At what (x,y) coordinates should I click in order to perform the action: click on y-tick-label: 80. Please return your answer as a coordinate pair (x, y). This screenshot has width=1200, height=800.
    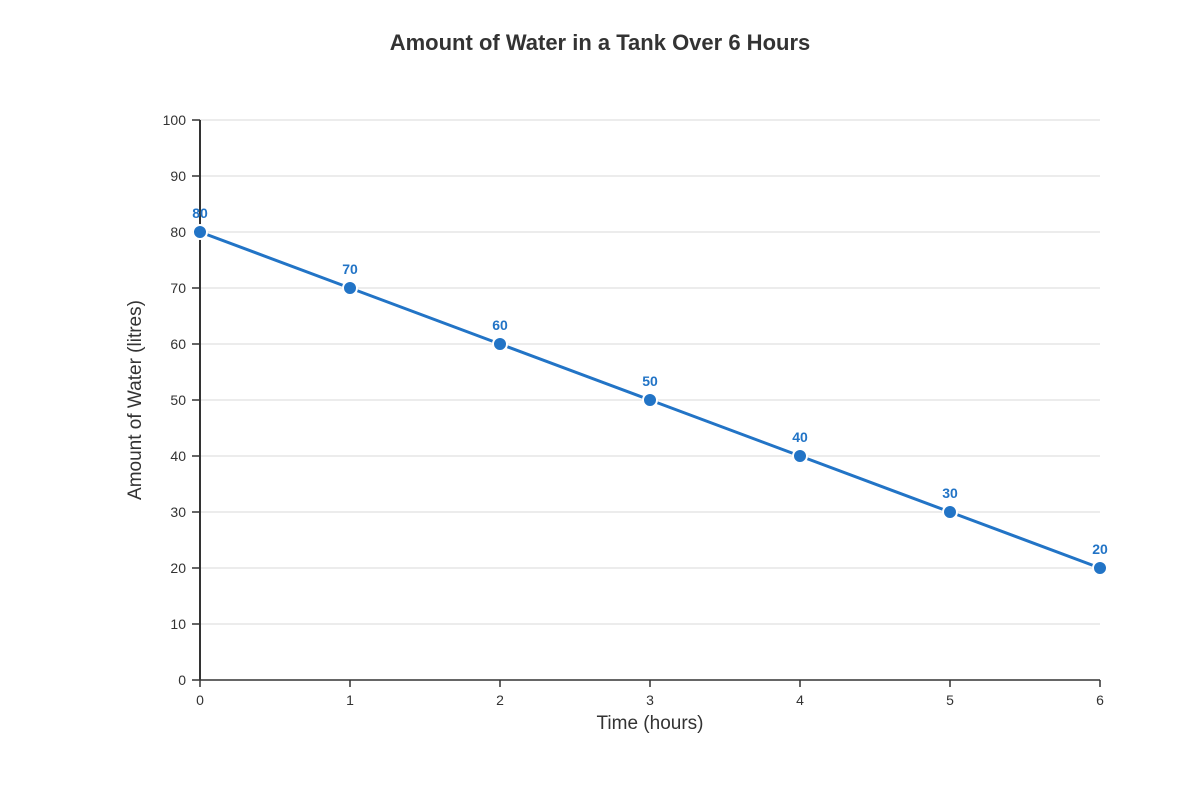
    Looking at the image, I should click on (178, 232).